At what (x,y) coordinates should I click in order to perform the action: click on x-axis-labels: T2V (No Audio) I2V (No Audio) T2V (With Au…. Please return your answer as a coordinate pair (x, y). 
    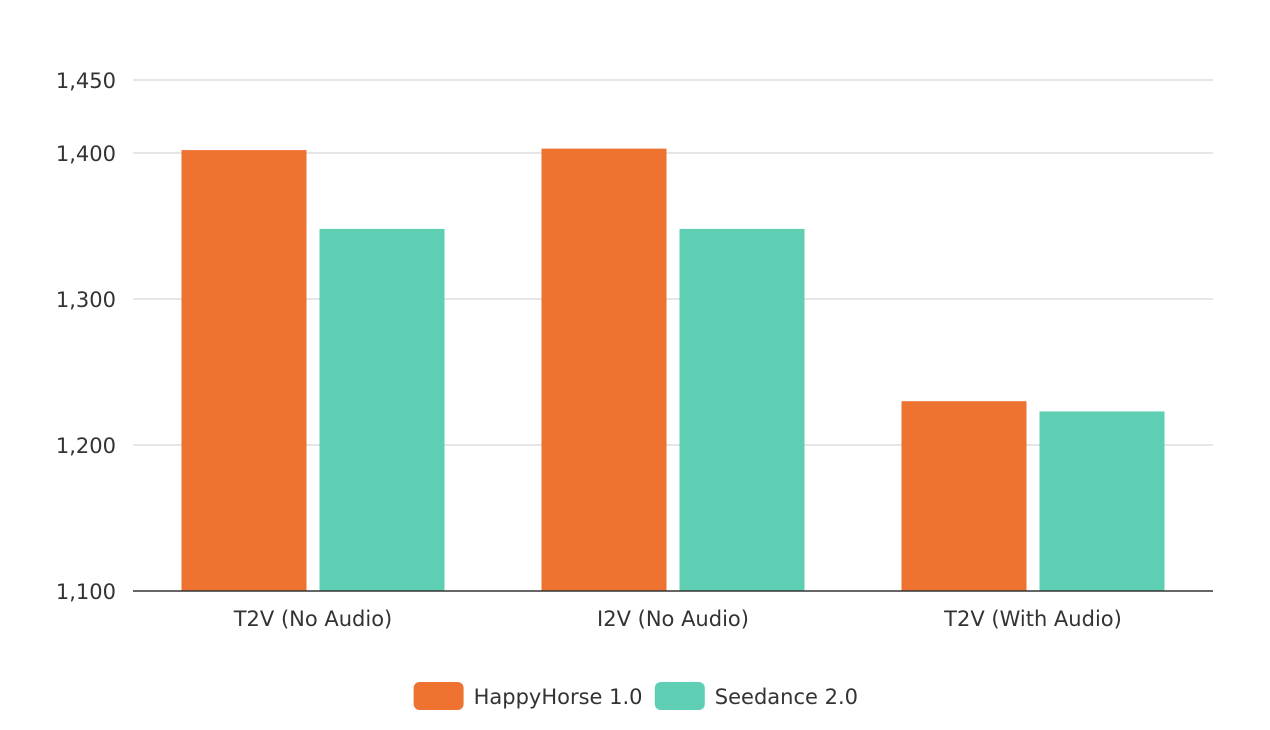
    Looking at the image, I should click on (677, 619).